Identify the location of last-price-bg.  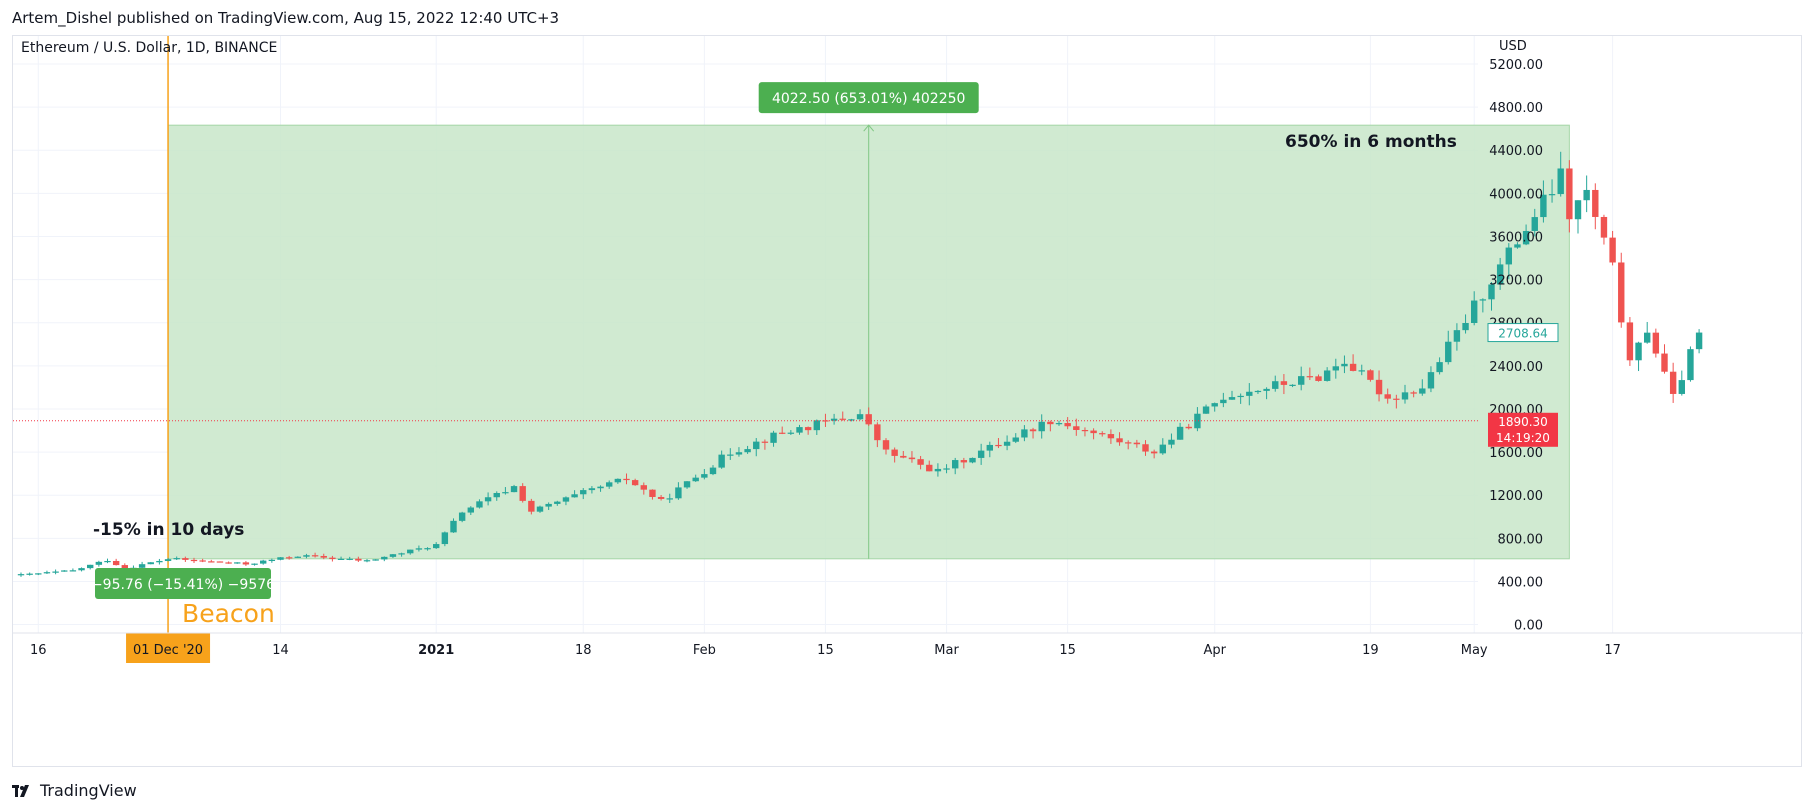
(1523, 333).